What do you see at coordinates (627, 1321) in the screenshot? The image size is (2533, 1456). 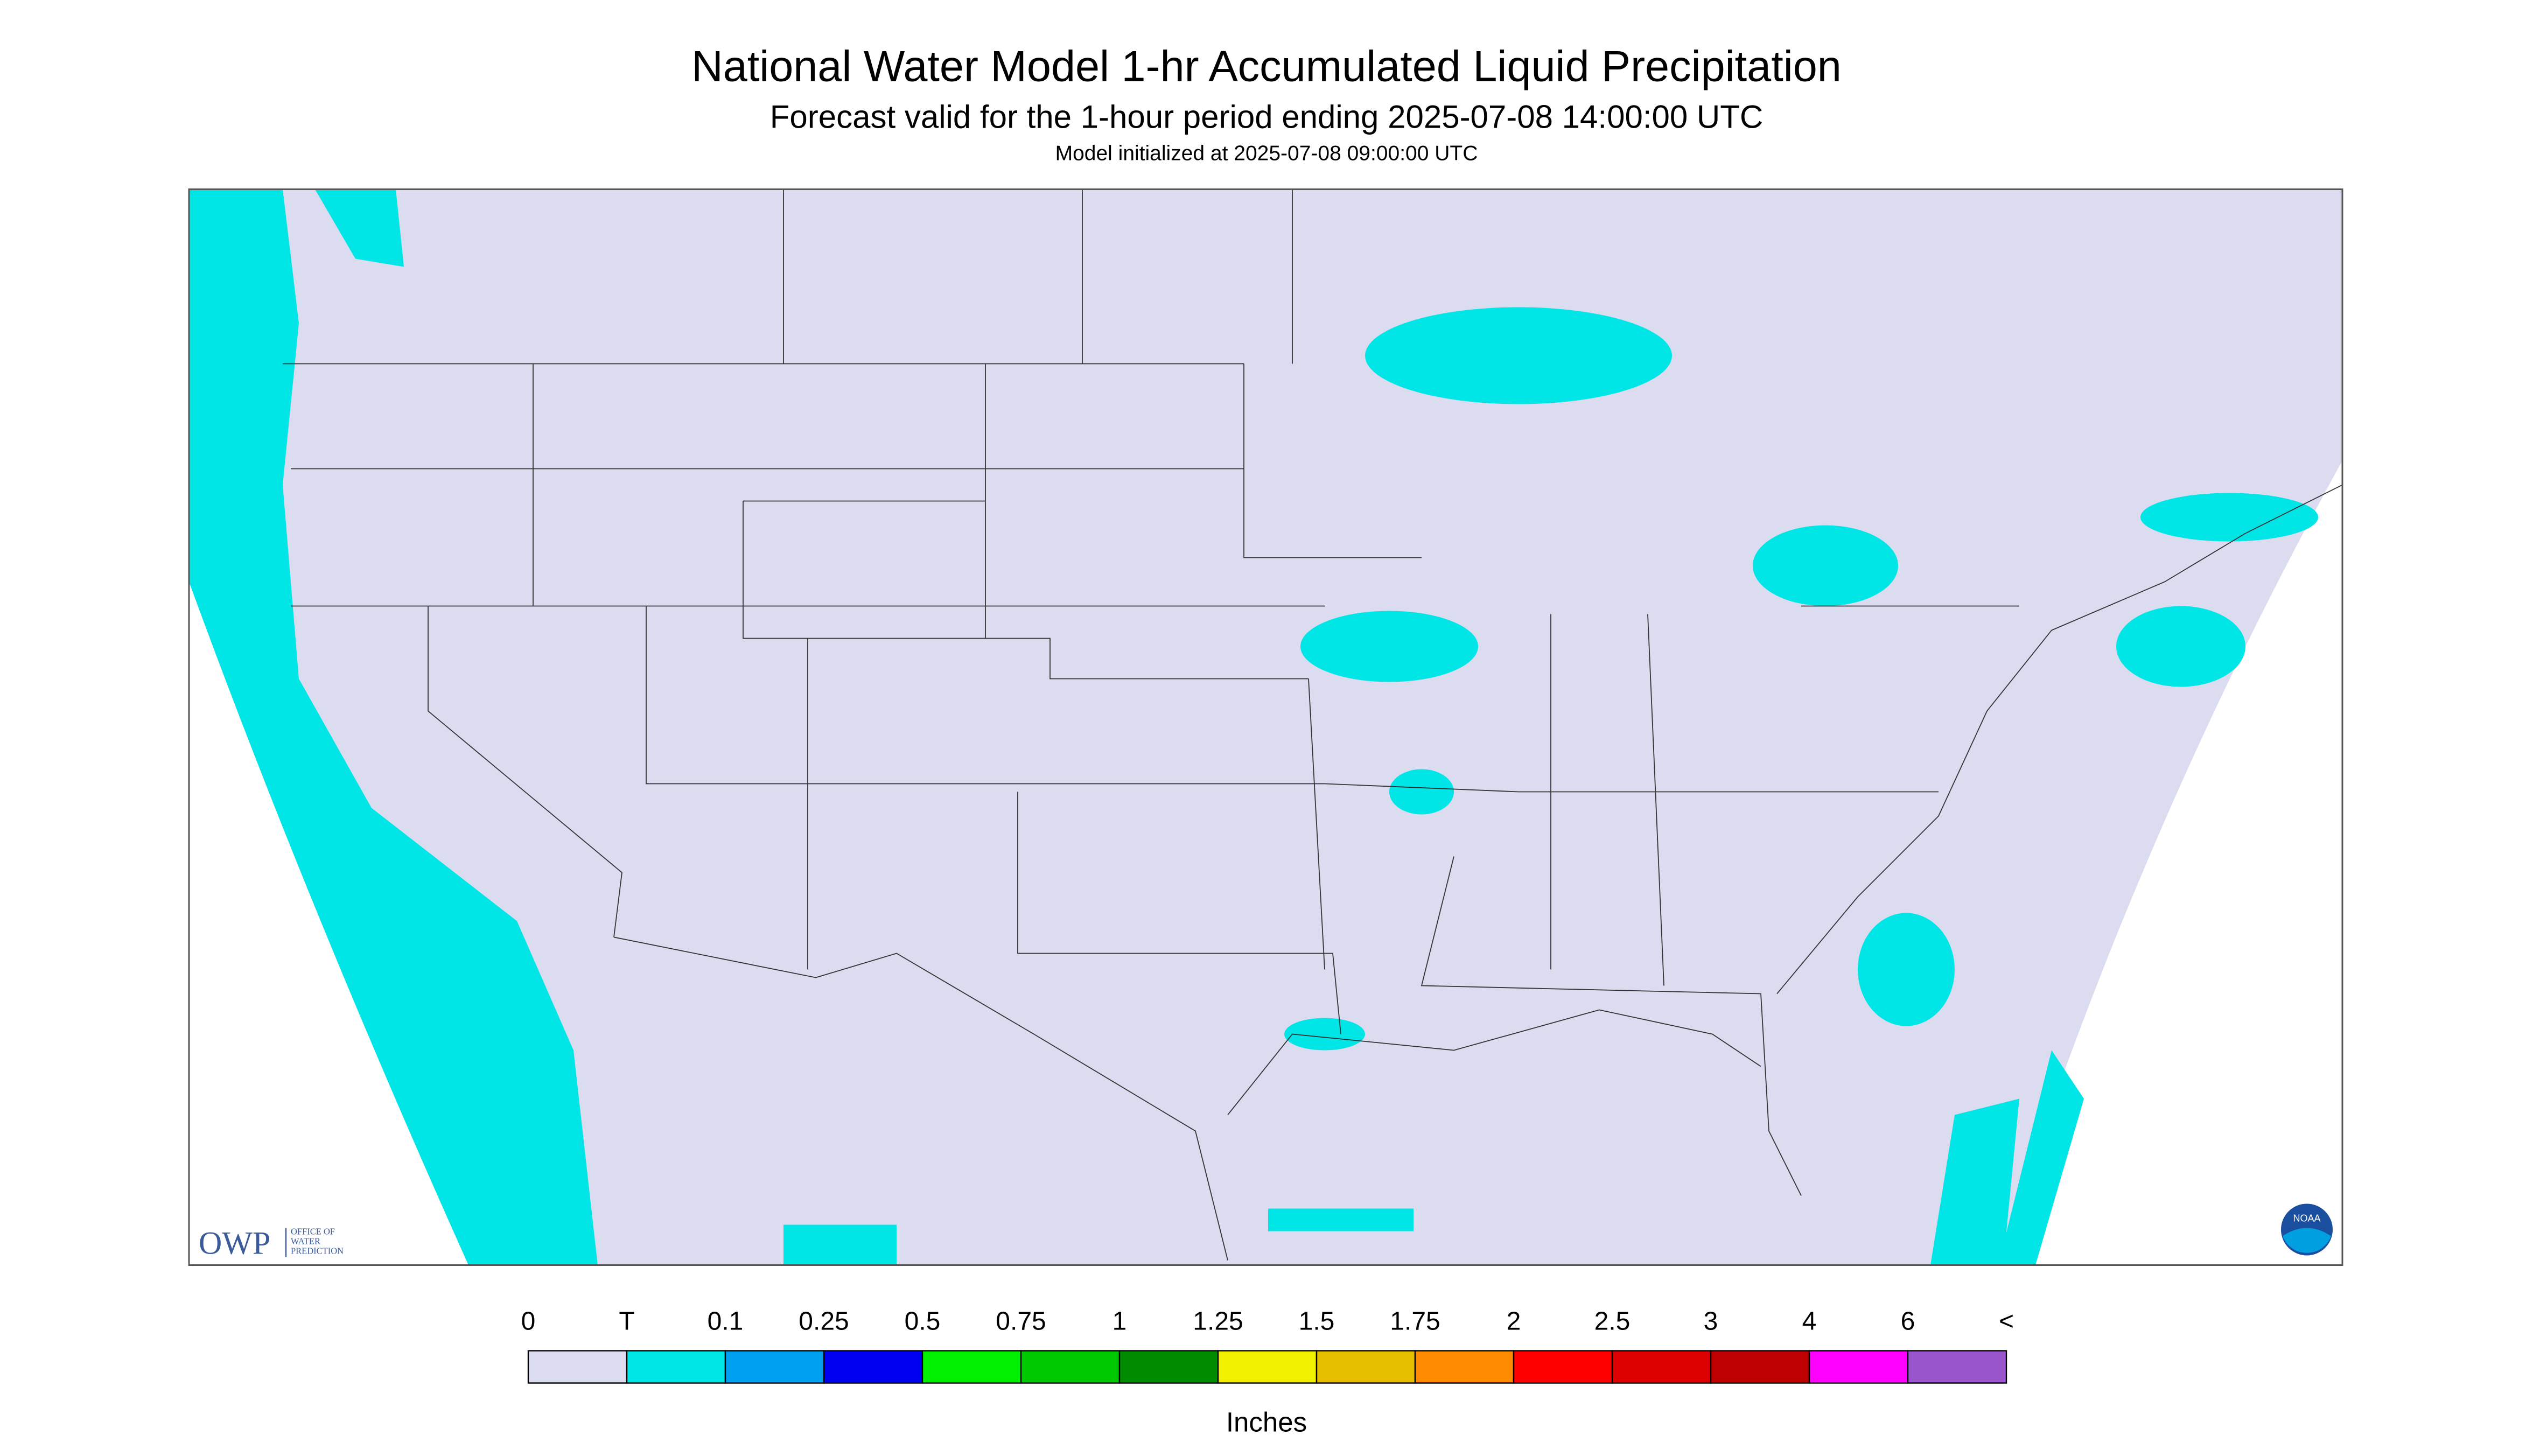 I see `legend-label: T` at bounding box center [627, 1321].